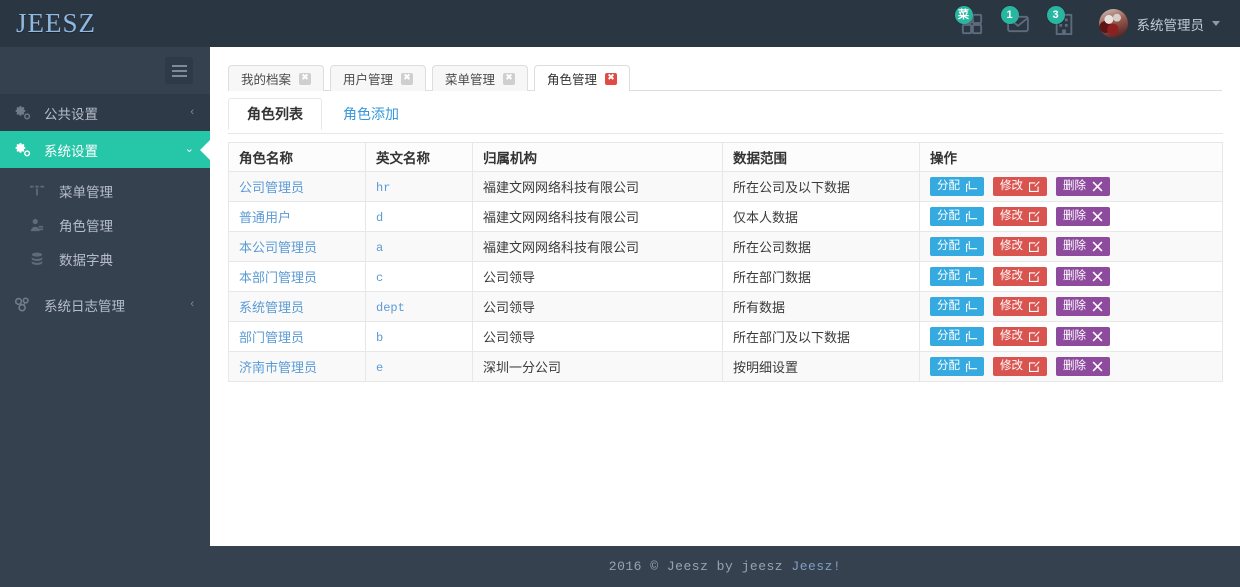 The height and width of the screenshot is (587, 1240). Describe the element at coordinates (105, 259) in the screenshot. I see `sidebar-item-data-dictionary: 数据字典` at that location.